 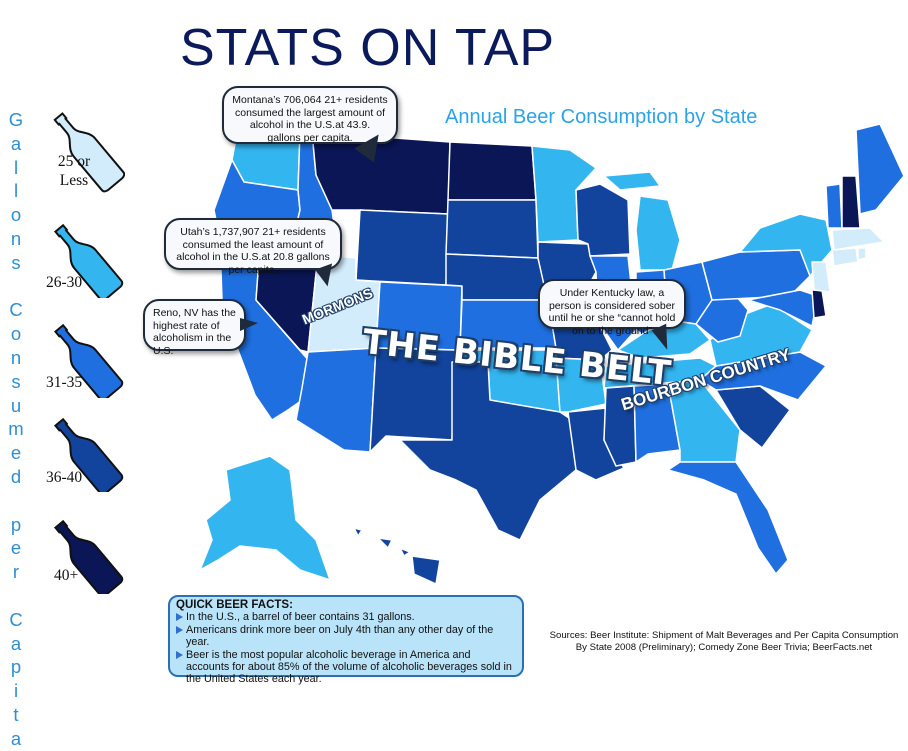 I want to click on state-vermont, so click(x=834, y=206).